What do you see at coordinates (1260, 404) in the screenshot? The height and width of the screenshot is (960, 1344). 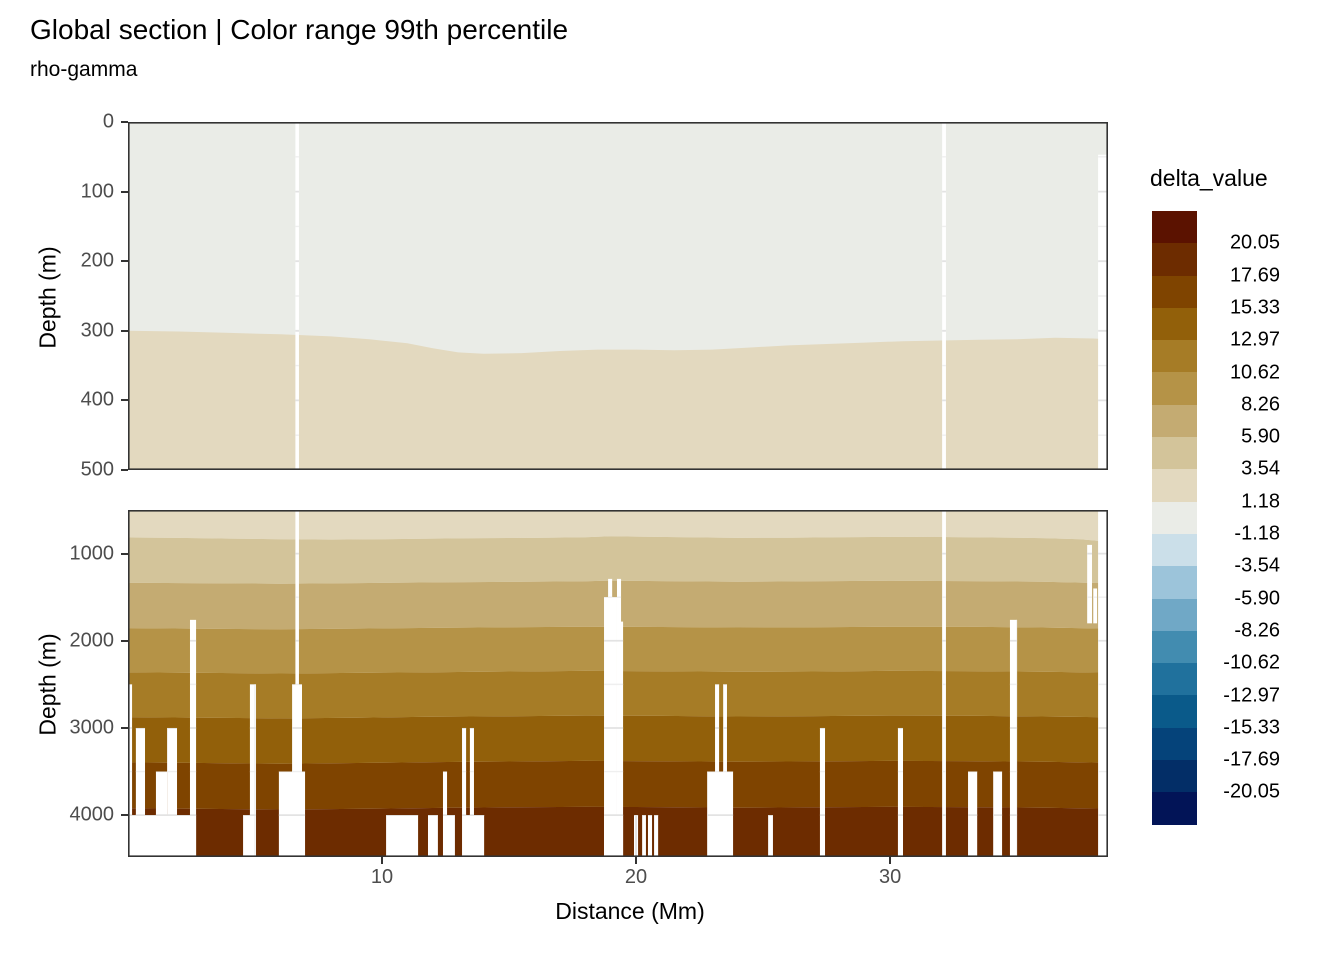 I see `legend-label: 8.26` at bounding box center [1260, 404].